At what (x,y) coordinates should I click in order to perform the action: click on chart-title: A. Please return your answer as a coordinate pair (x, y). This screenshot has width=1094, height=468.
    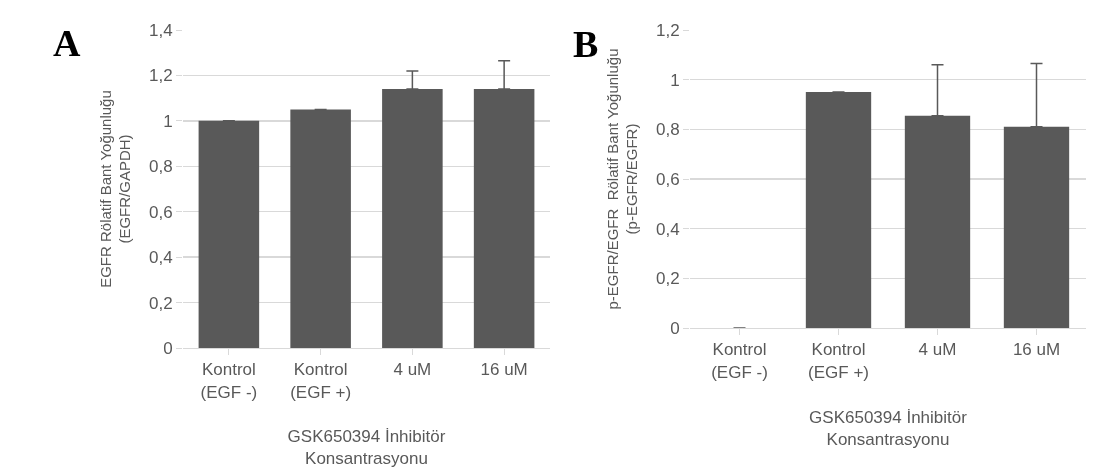
    Looking at the image, I should click on (67, 43).